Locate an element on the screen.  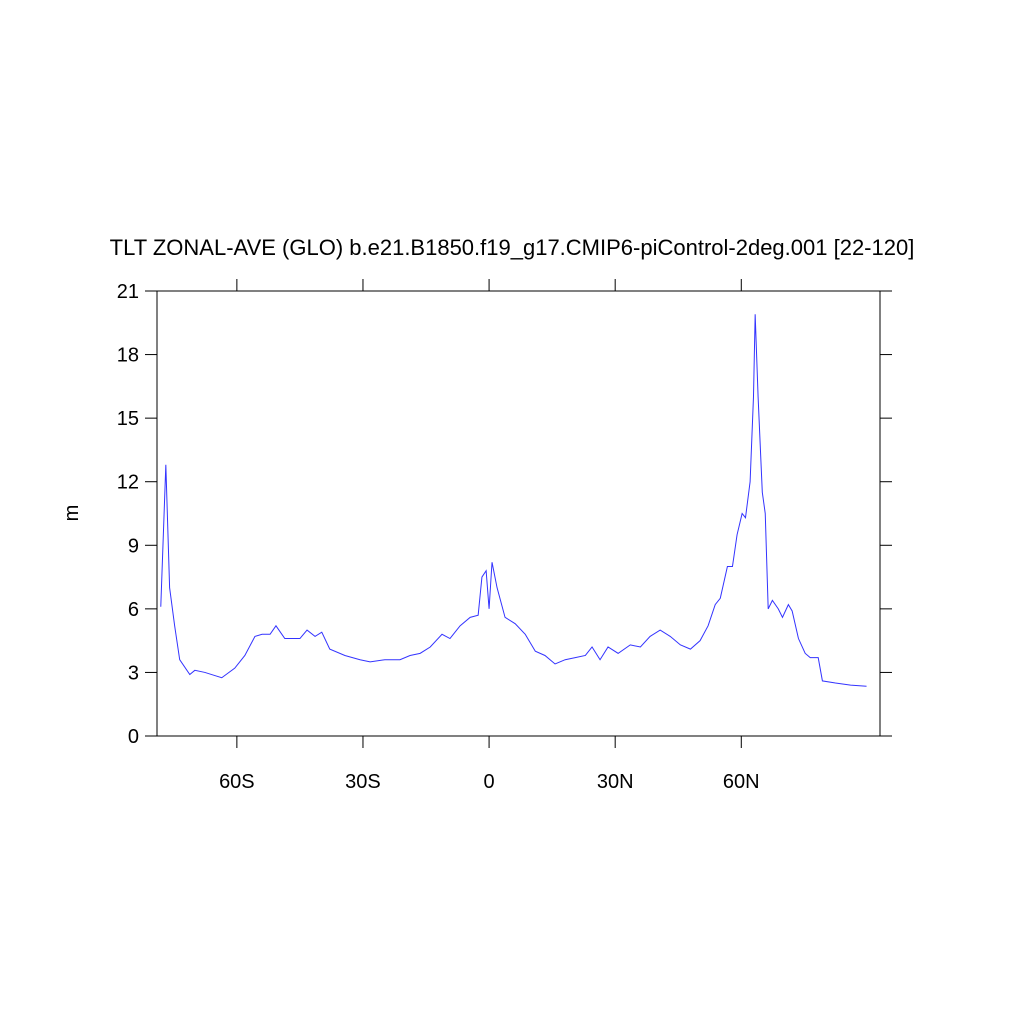
y-tick-label: 12 is located at coordinates (128, 483).